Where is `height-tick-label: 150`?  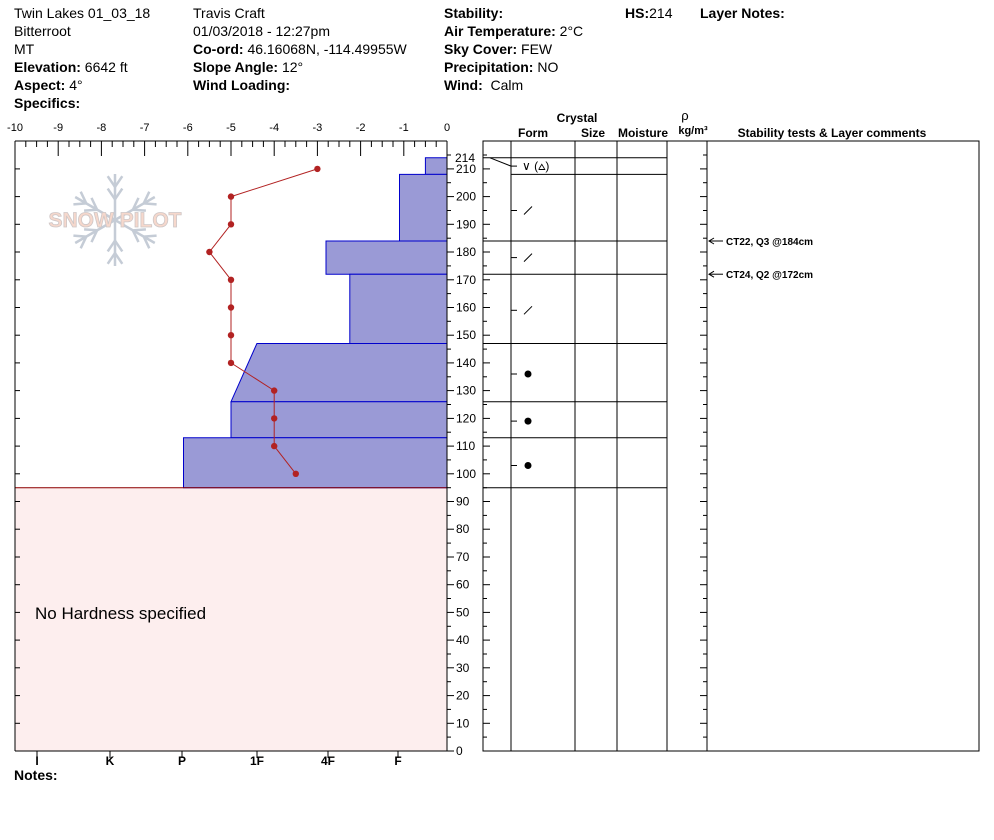 height-tick-label: 150 is located at coordinates (466, 335).